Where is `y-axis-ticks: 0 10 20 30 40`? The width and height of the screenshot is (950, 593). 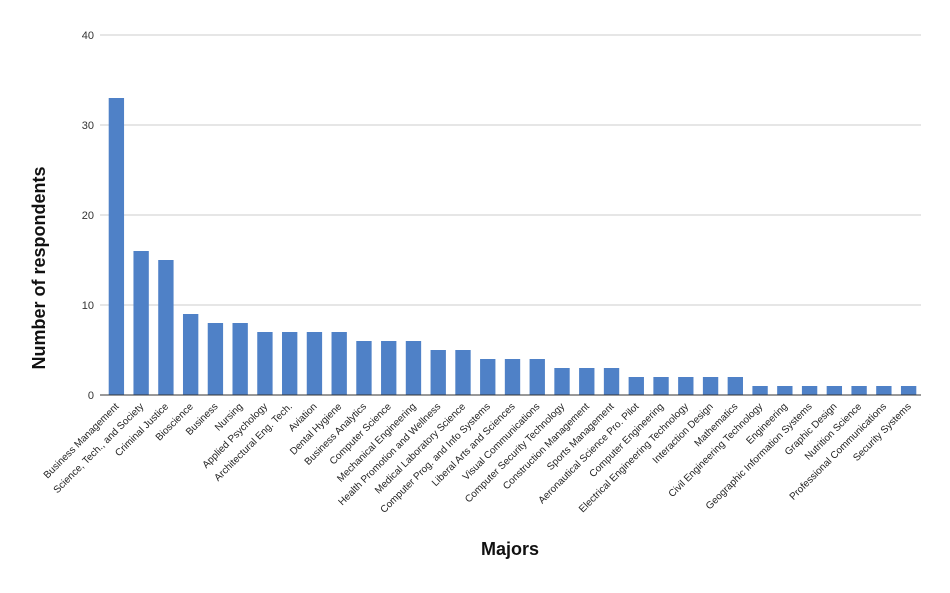 y-axis-ticks: 0 10 20 30 40 is located at coordinates (88, 216).